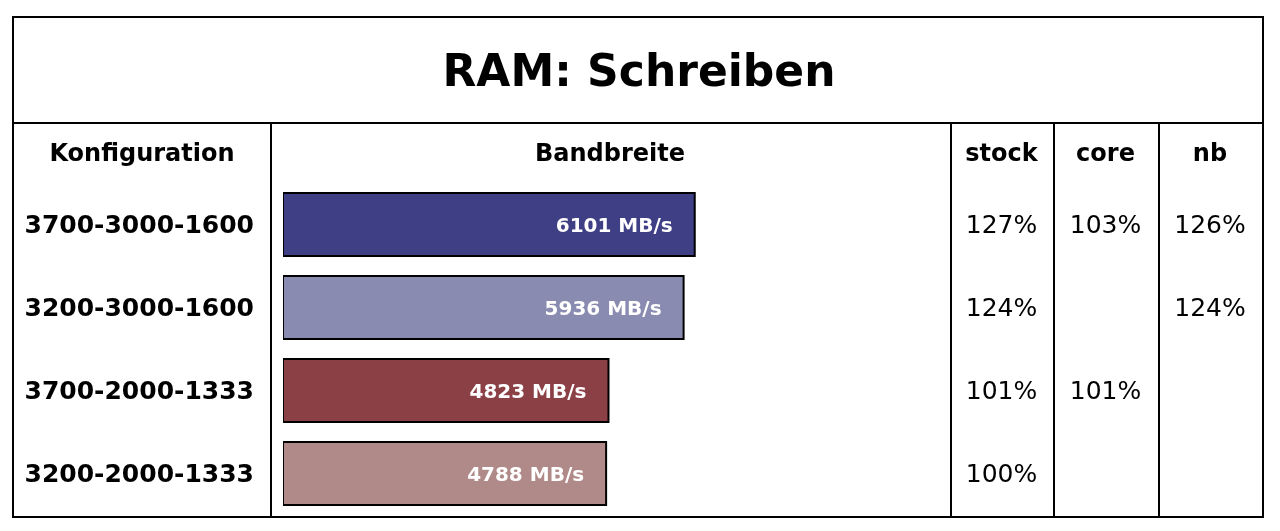 This screenshot has height=531, width=1280. Describe the element at coordinates (639, 70) in the screenshot. I see `chart-title: RAM: Schreiben` at that location.